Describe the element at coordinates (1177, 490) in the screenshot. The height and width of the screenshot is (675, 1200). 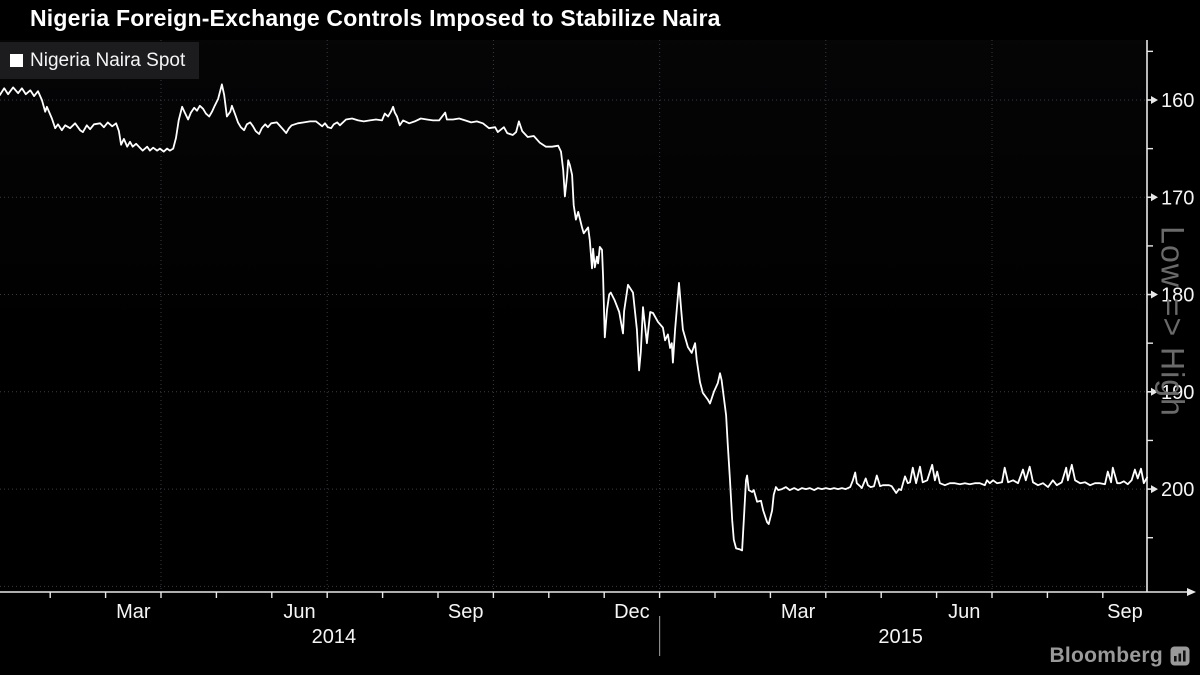
I see `y-tick-label: 200` at that location.